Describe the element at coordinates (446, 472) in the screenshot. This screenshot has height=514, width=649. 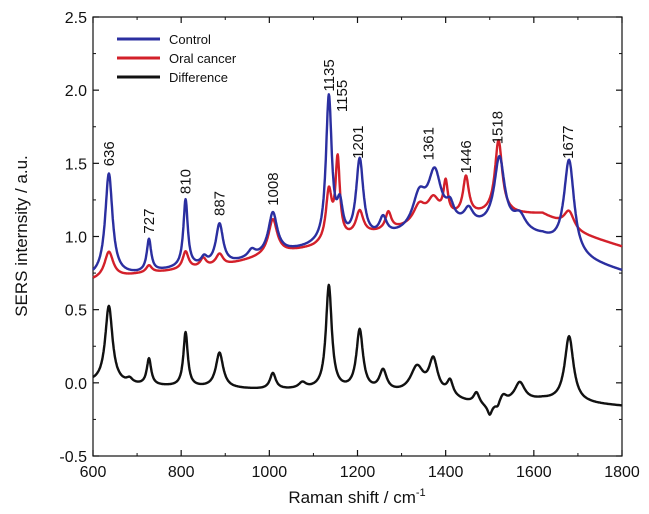
I see `x-tick-label: 1400` at that location.